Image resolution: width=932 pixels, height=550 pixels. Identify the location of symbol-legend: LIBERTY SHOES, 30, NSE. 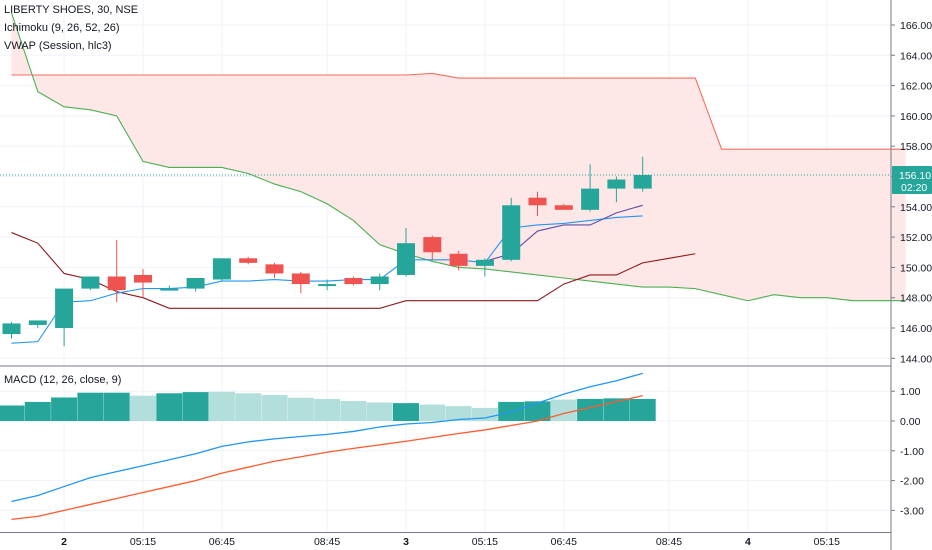
(71, 10).